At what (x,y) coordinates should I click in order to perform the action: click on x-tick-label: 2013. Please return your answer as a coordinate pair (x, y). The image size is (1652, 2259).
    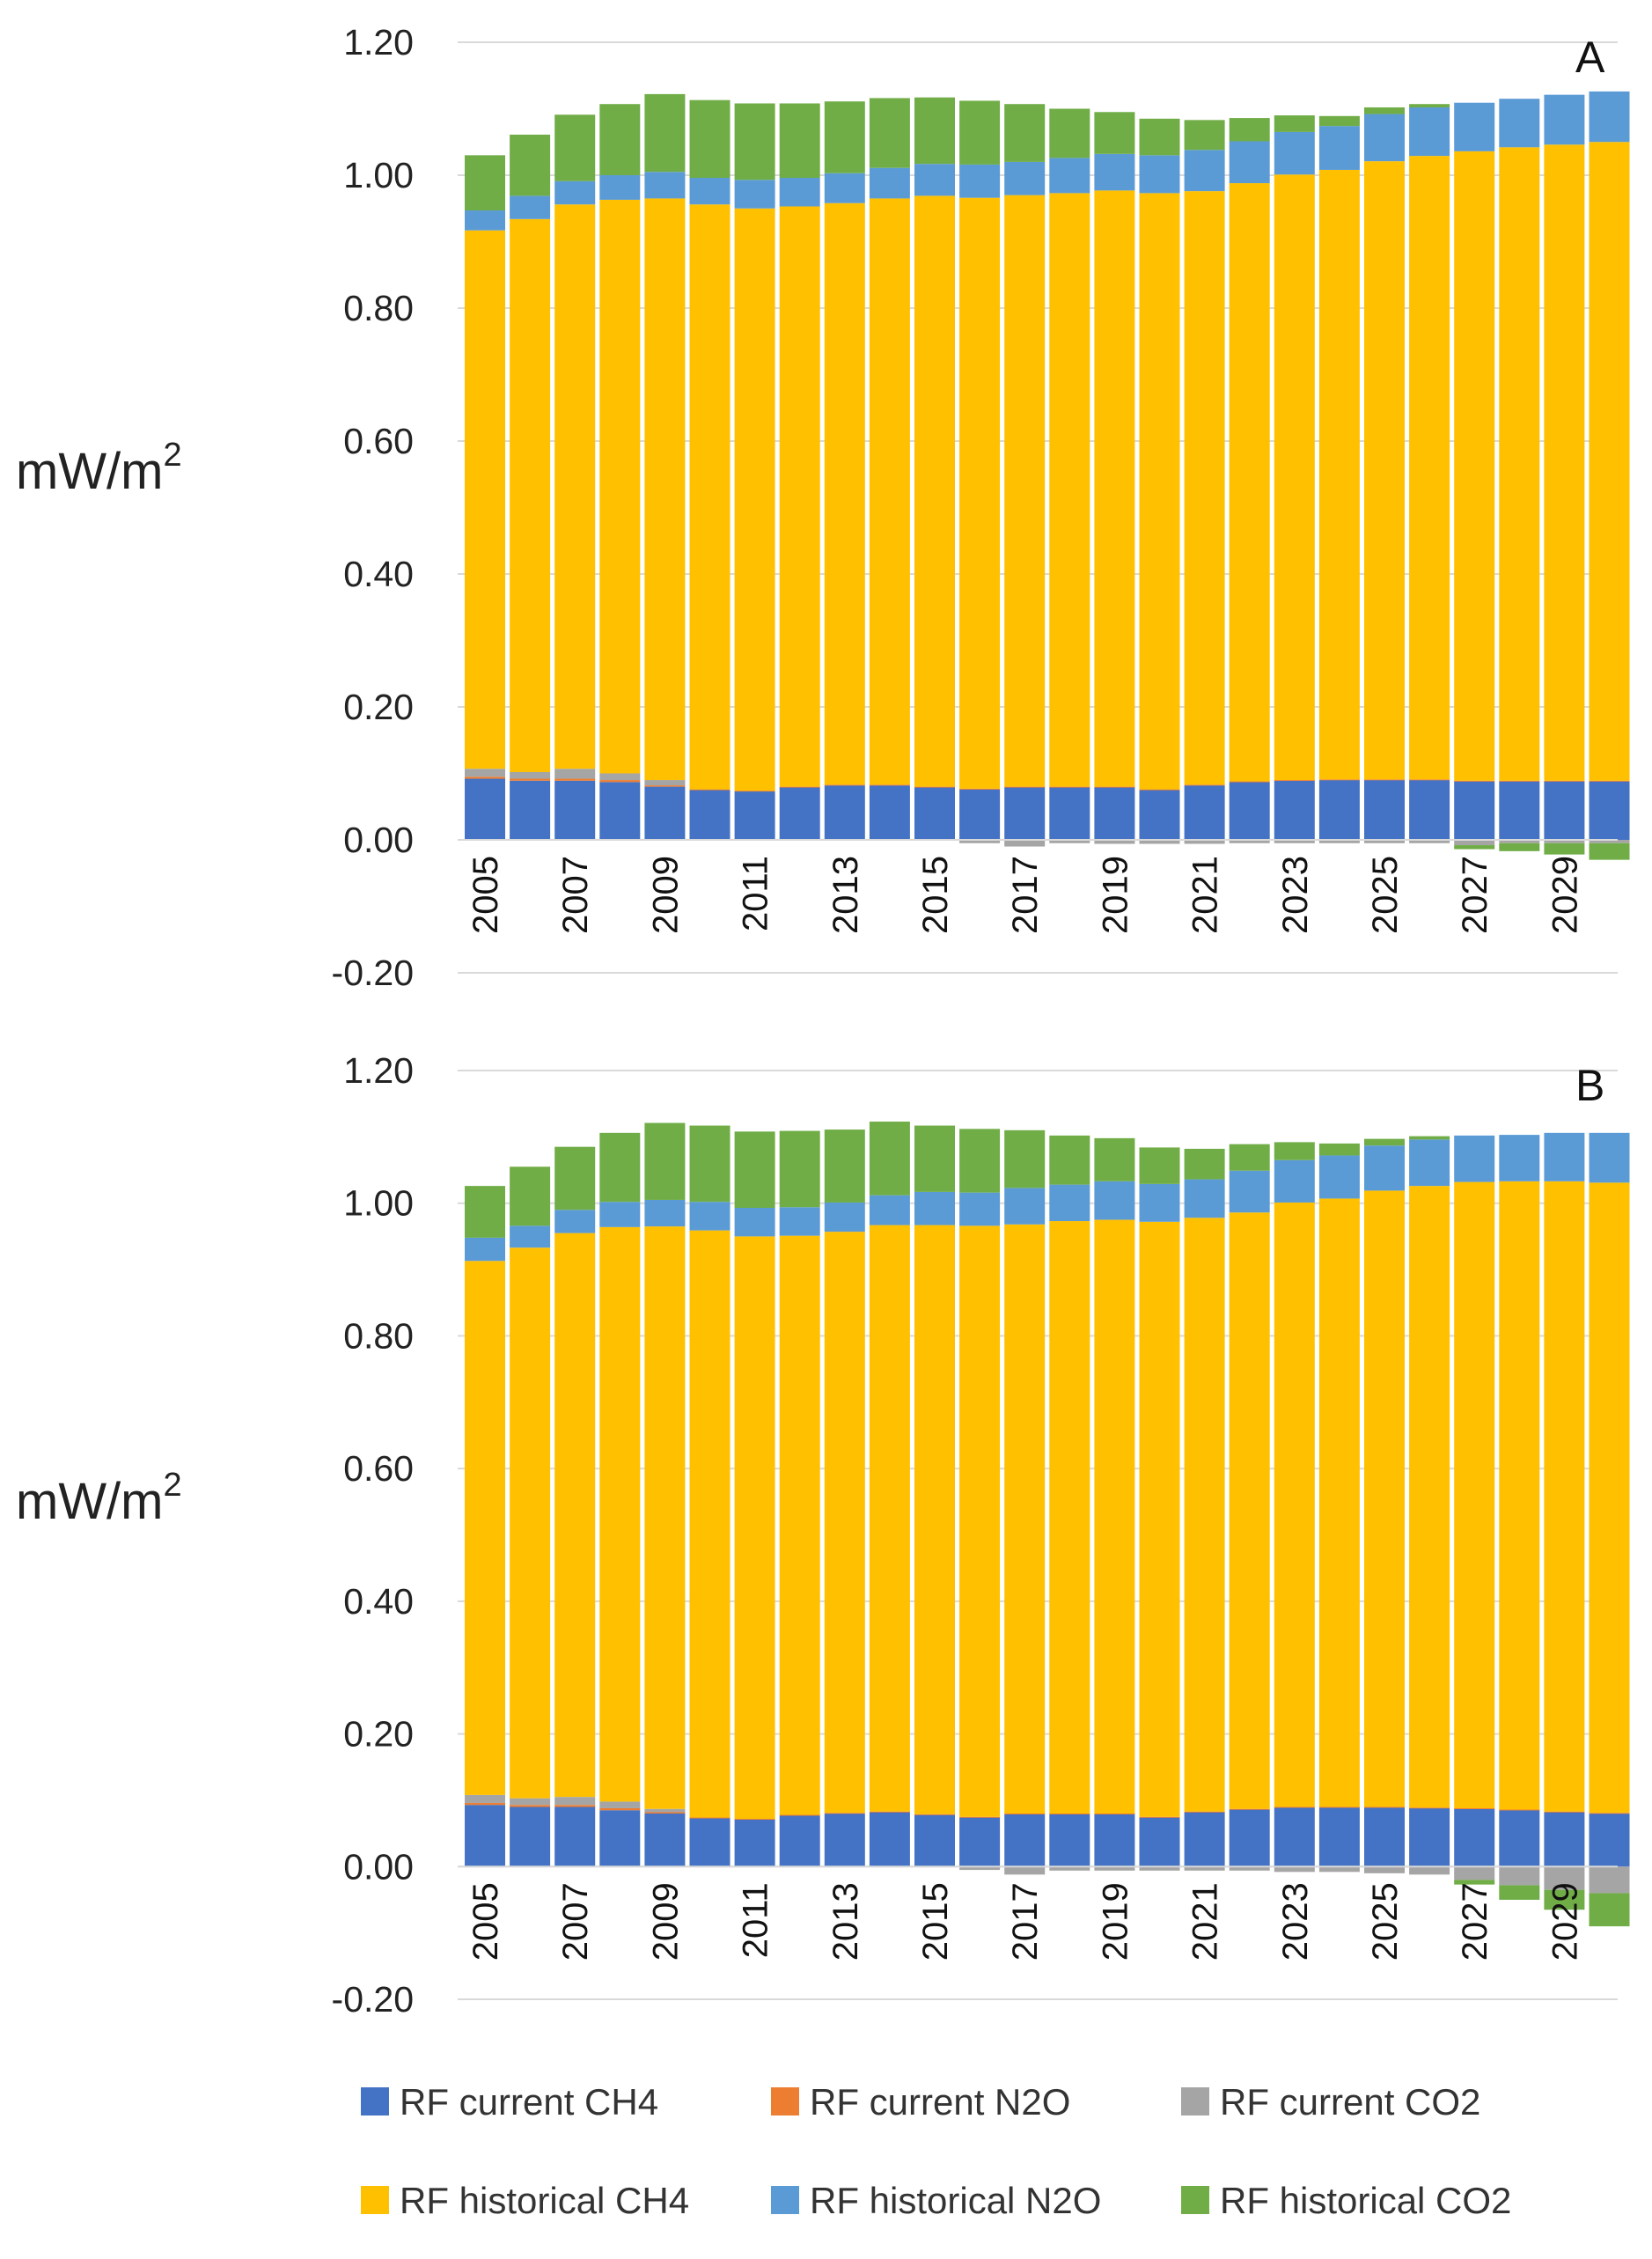
    Looking at the image, I should click on (845, 895).